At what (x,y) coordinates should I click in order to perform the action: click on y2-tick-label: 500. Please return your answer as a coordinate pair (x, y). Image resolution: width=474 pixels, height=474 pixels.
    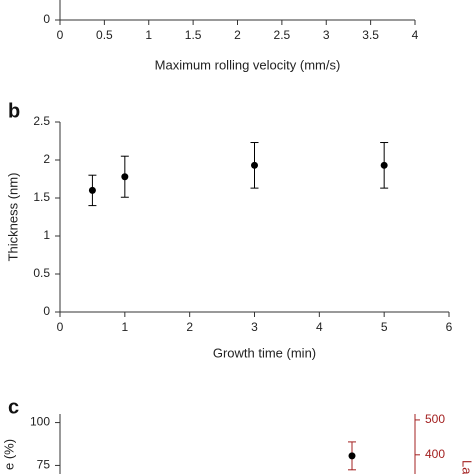
    Looking at the image, I should click on (435, 419).